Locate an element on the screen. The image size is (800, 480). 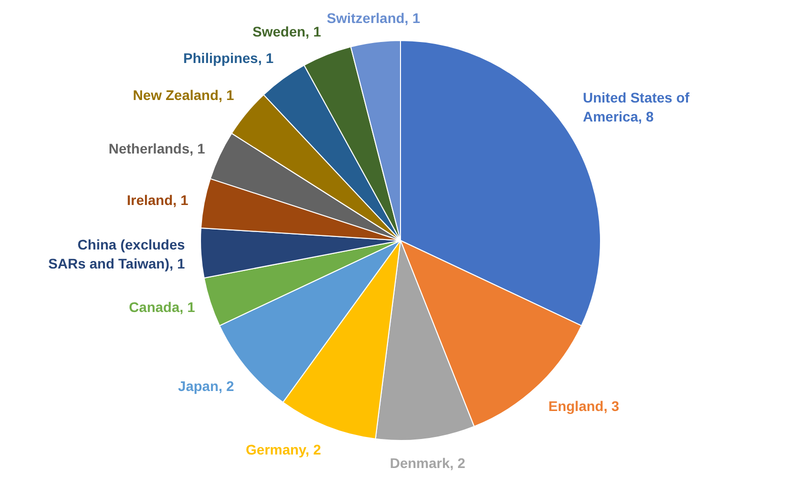
slice-label: New Zealand, 1 is located at coordinates (183, 94).